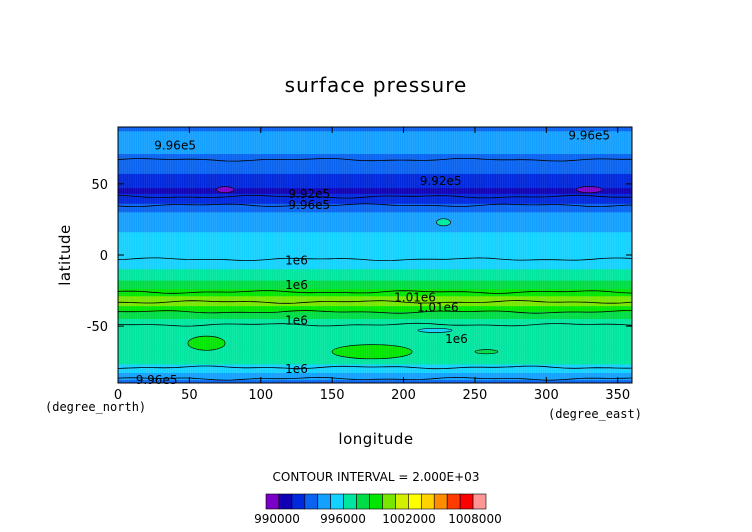 The width and height of the screenshot is (752, 532). Describe the element at coordinates (375, 439) in the screenshot. I see `x-axis-label: longitude` at that location.